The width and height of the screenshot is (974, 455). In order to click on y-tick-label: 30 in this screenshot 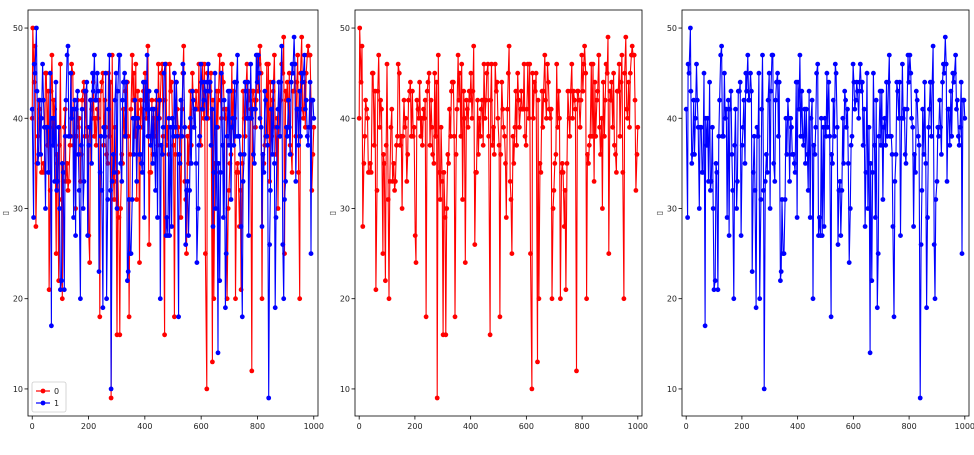, I will do `click(18, 208)`.